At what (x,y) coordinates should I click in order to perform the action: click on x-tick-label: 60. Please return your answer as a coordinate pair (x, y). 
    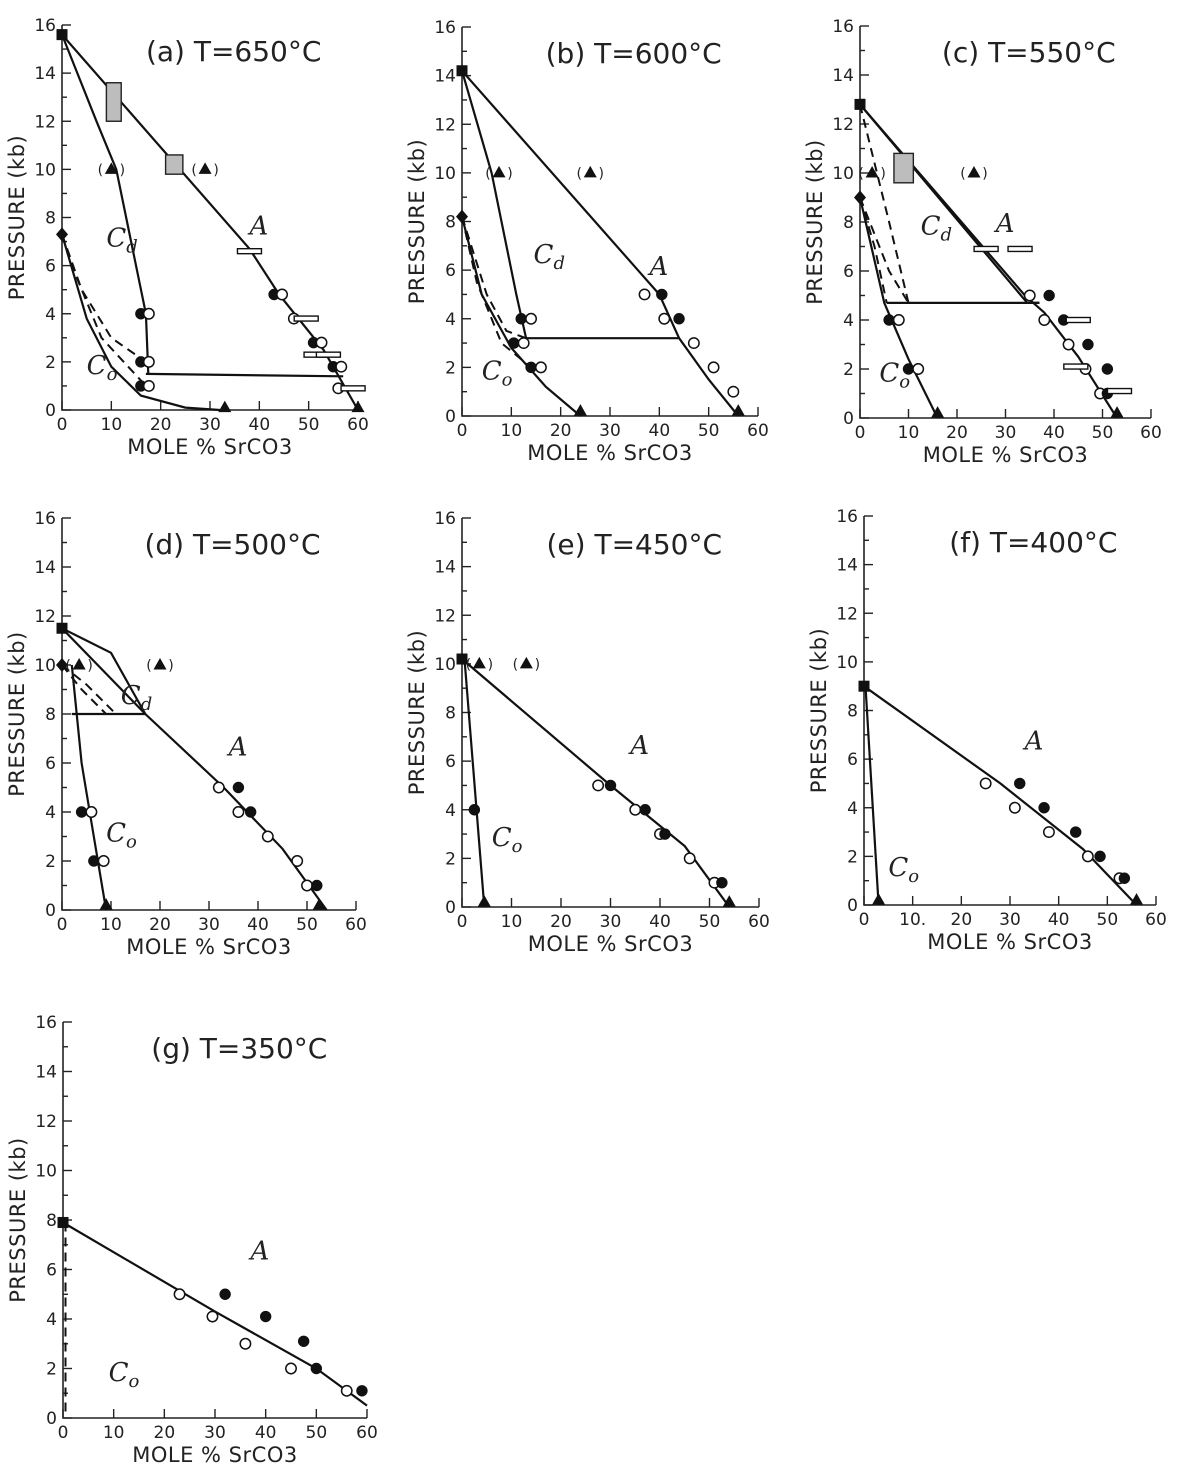
    Looking at the image, I should click on (759, 922).